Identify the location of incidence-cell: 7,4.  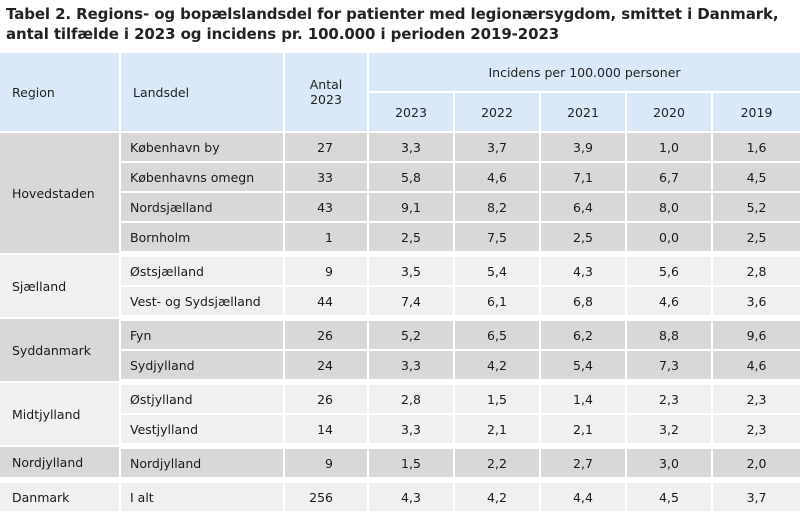
(411, 303).